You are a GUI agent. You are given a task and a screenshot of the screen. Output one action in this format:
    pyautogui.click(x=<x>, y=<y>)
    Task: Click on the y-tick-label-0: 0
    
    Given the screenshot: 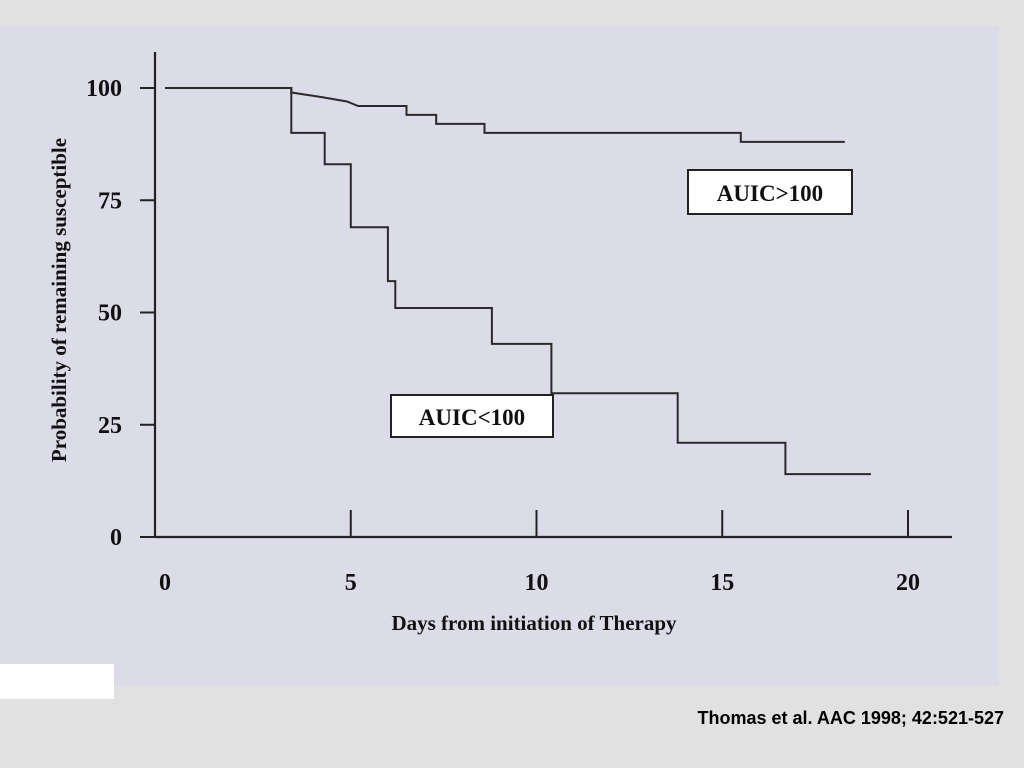 What is the action you would take?
    pyautogui.click(x=116, y=538)
    